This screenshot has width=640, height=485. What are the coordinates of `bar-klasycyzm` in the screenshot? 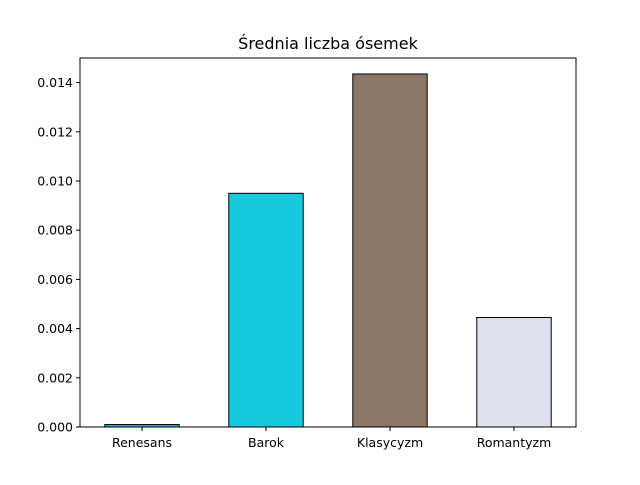 It's located at (390, 250).